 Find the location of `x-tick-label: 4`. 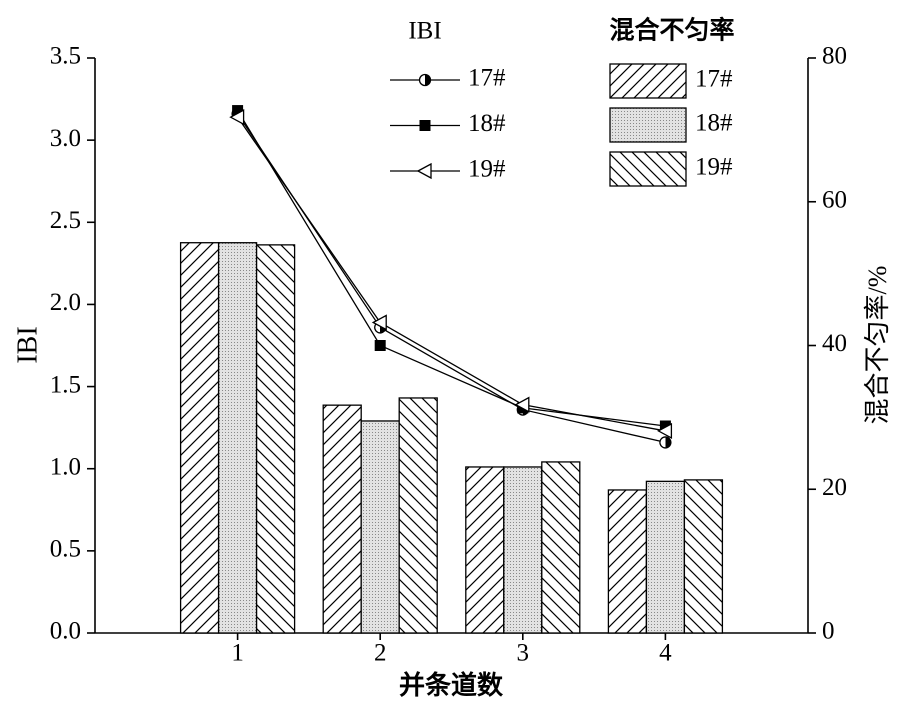

x-tick-label: 4 is located at coordinates (665, 653).